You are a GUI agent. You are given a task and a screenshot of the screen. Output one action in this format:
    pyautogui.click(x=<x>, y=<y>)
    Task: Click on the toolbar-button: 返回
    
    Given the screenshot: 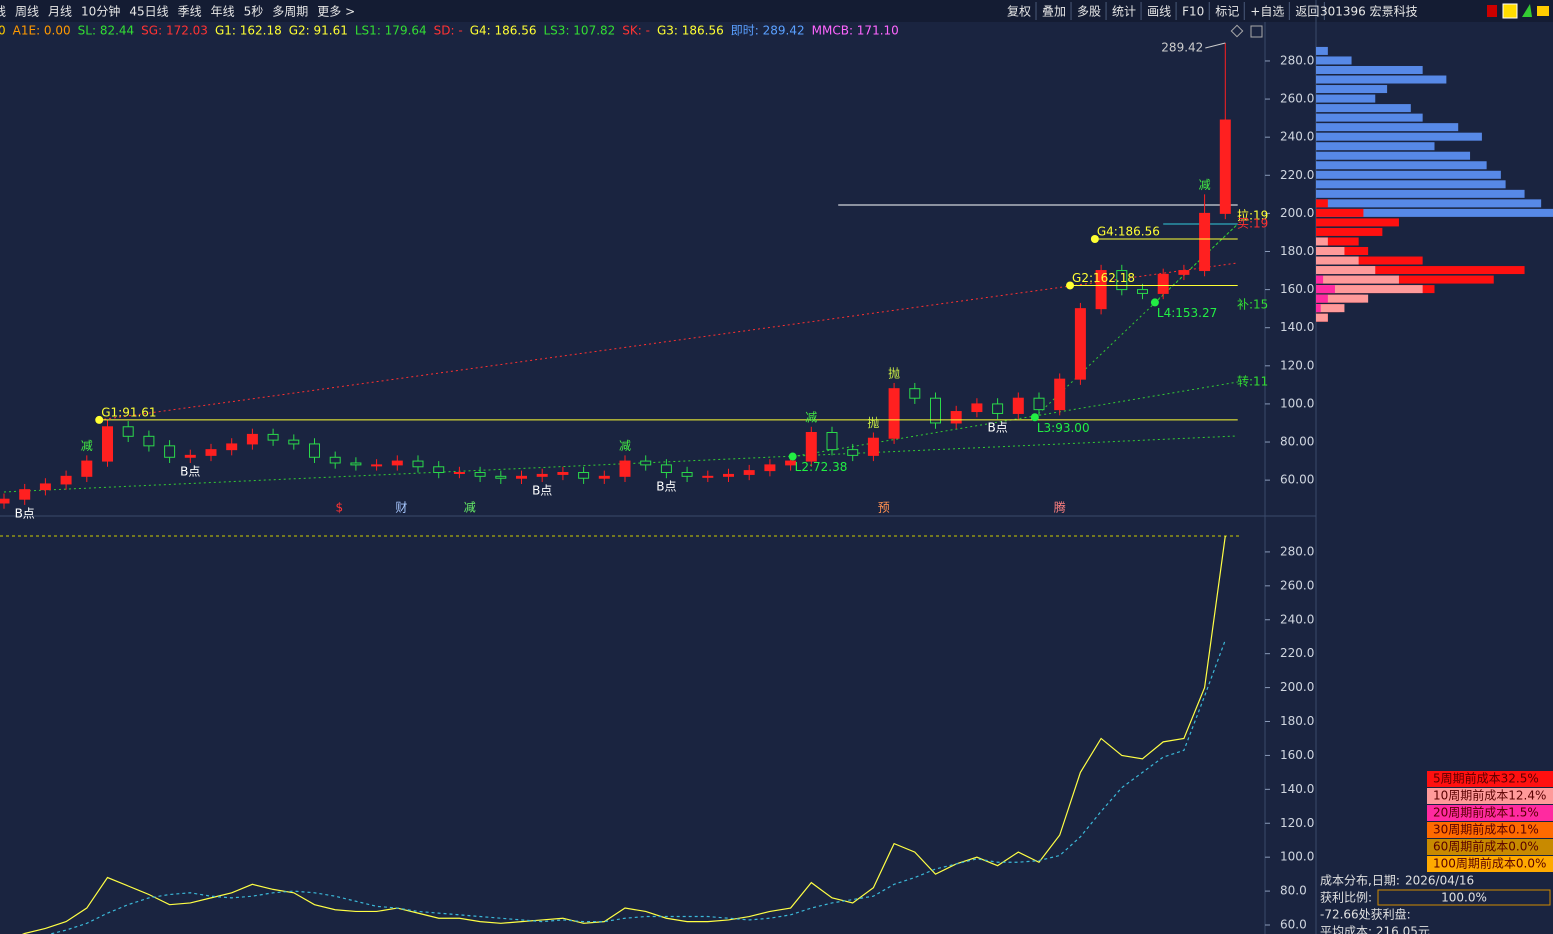 What is the action you would take?
    pyautogui.click(x=1307, y=12)
    